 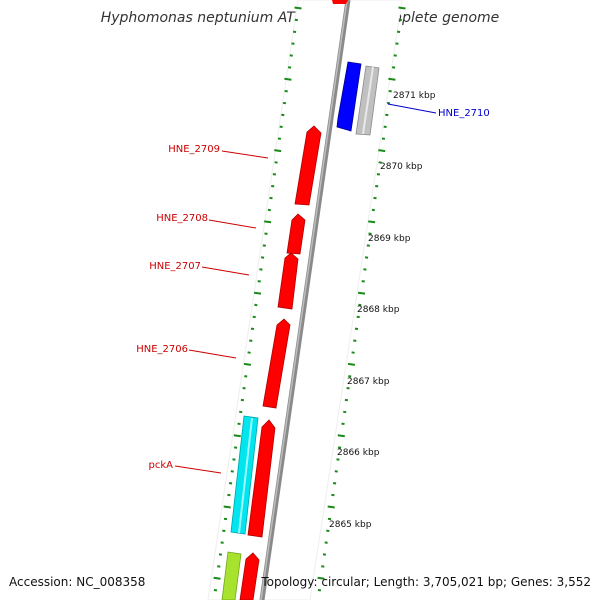 What do you see at coordinates (389, 239) in the screenshot?
I see `kbp-label: 2869 kbp` at bounding box center [389, 239].